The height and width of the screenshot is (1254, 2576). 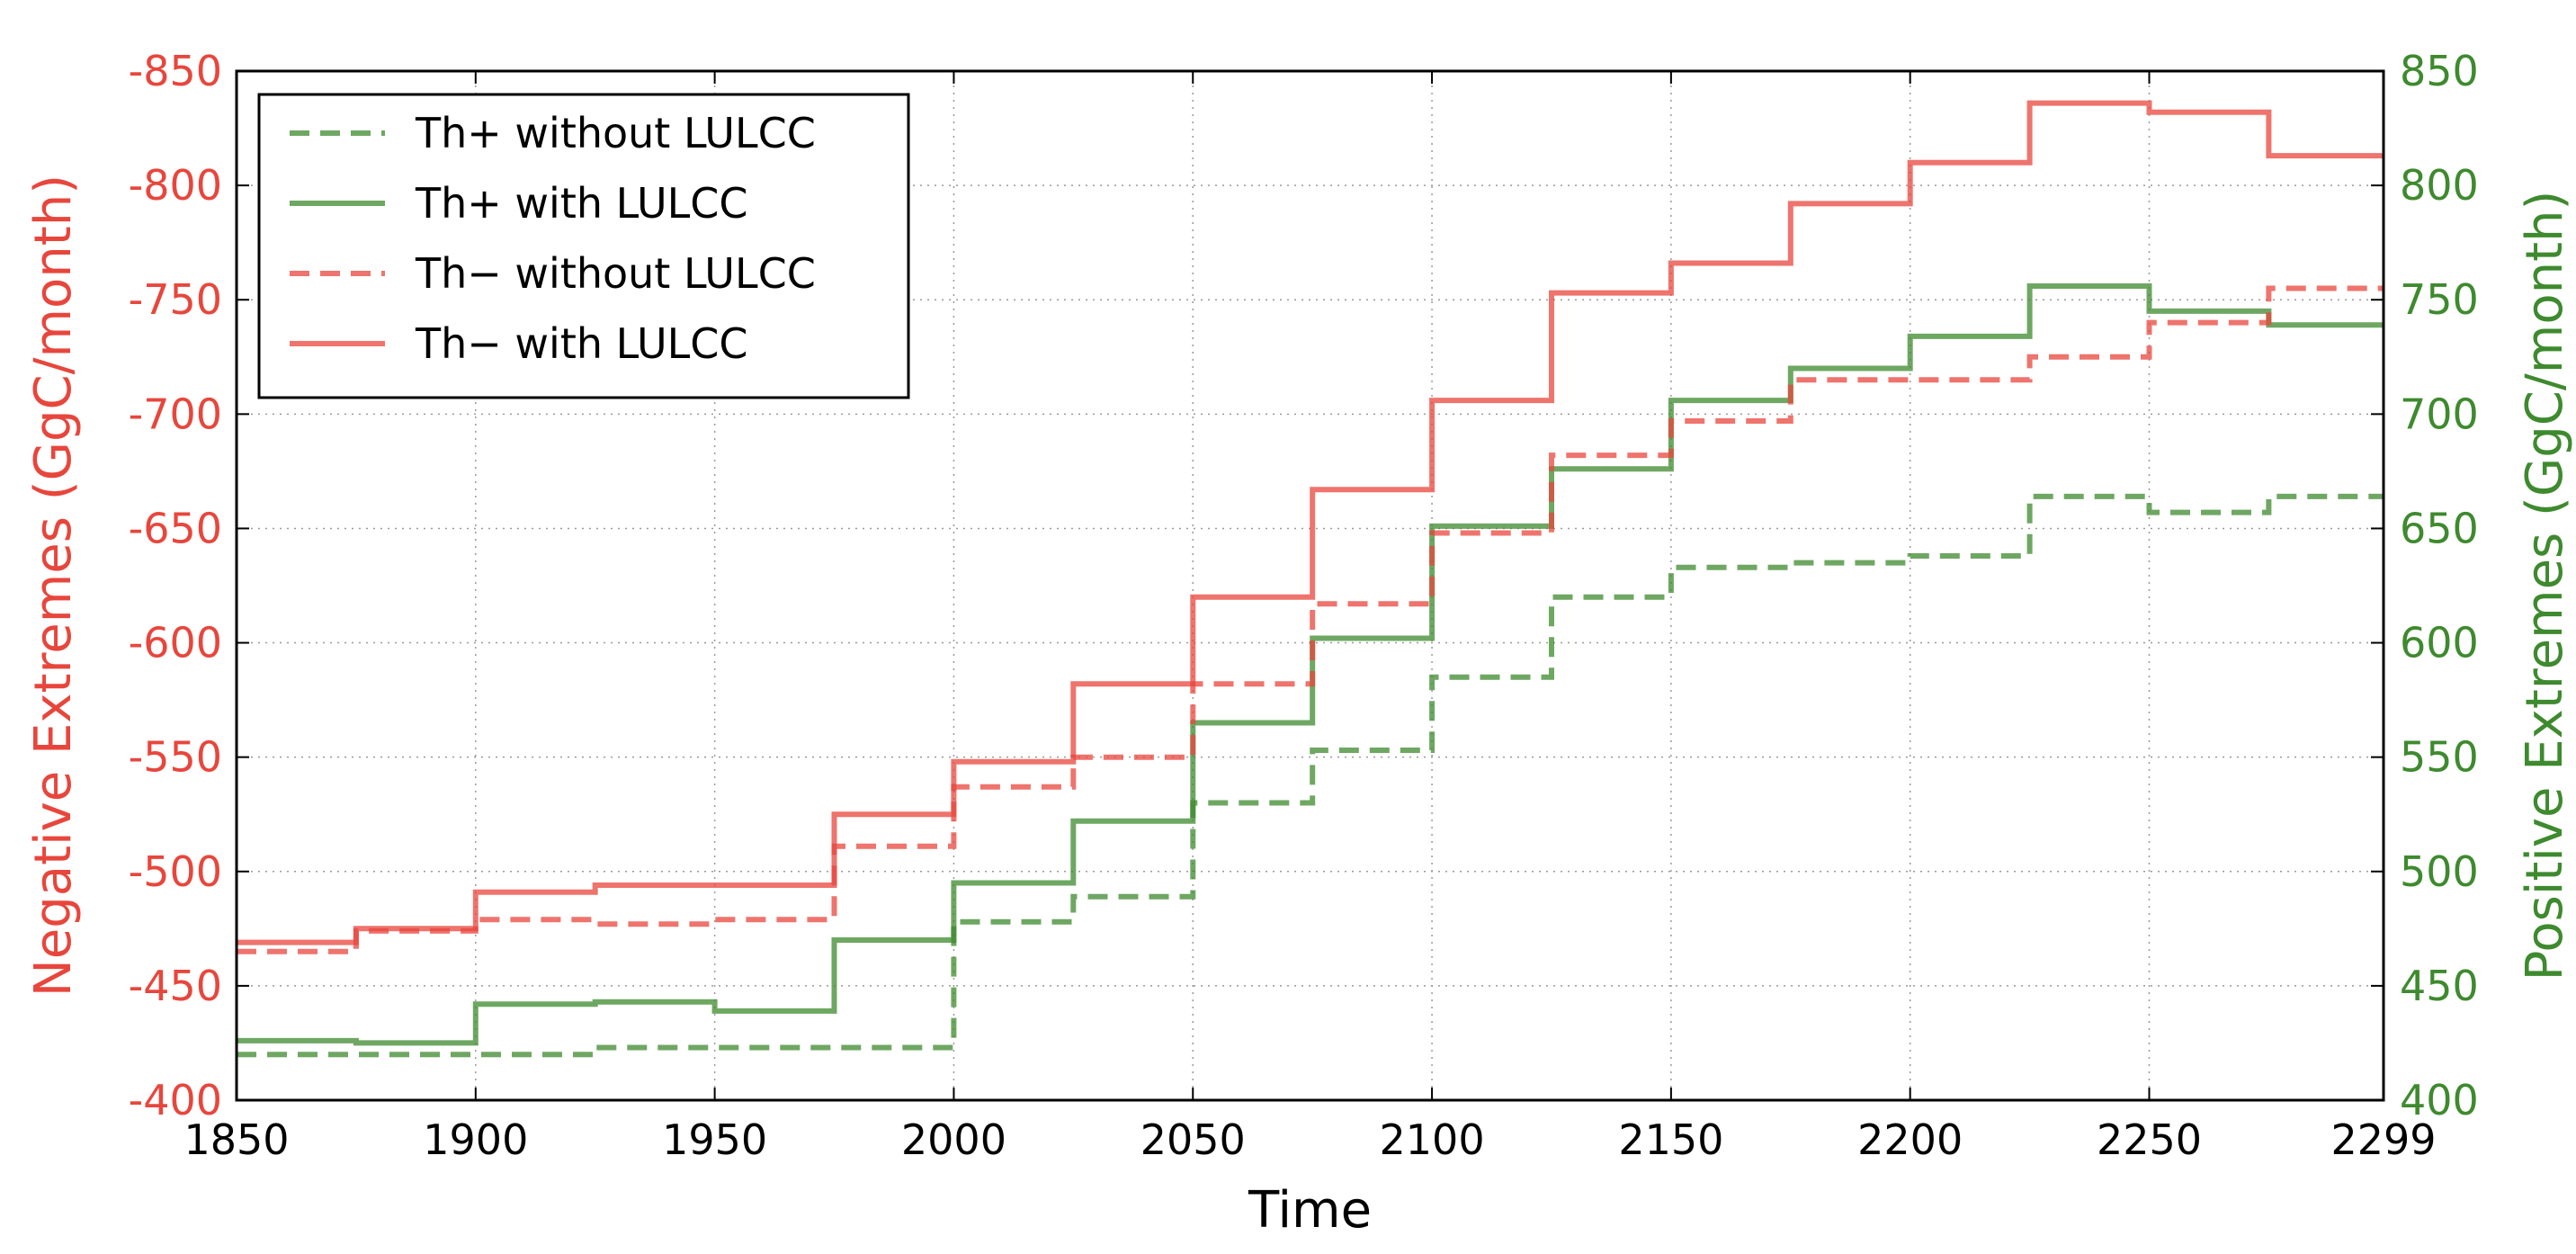 I want to click on y-left-tick-label: -750, so click(x=175, y=299).